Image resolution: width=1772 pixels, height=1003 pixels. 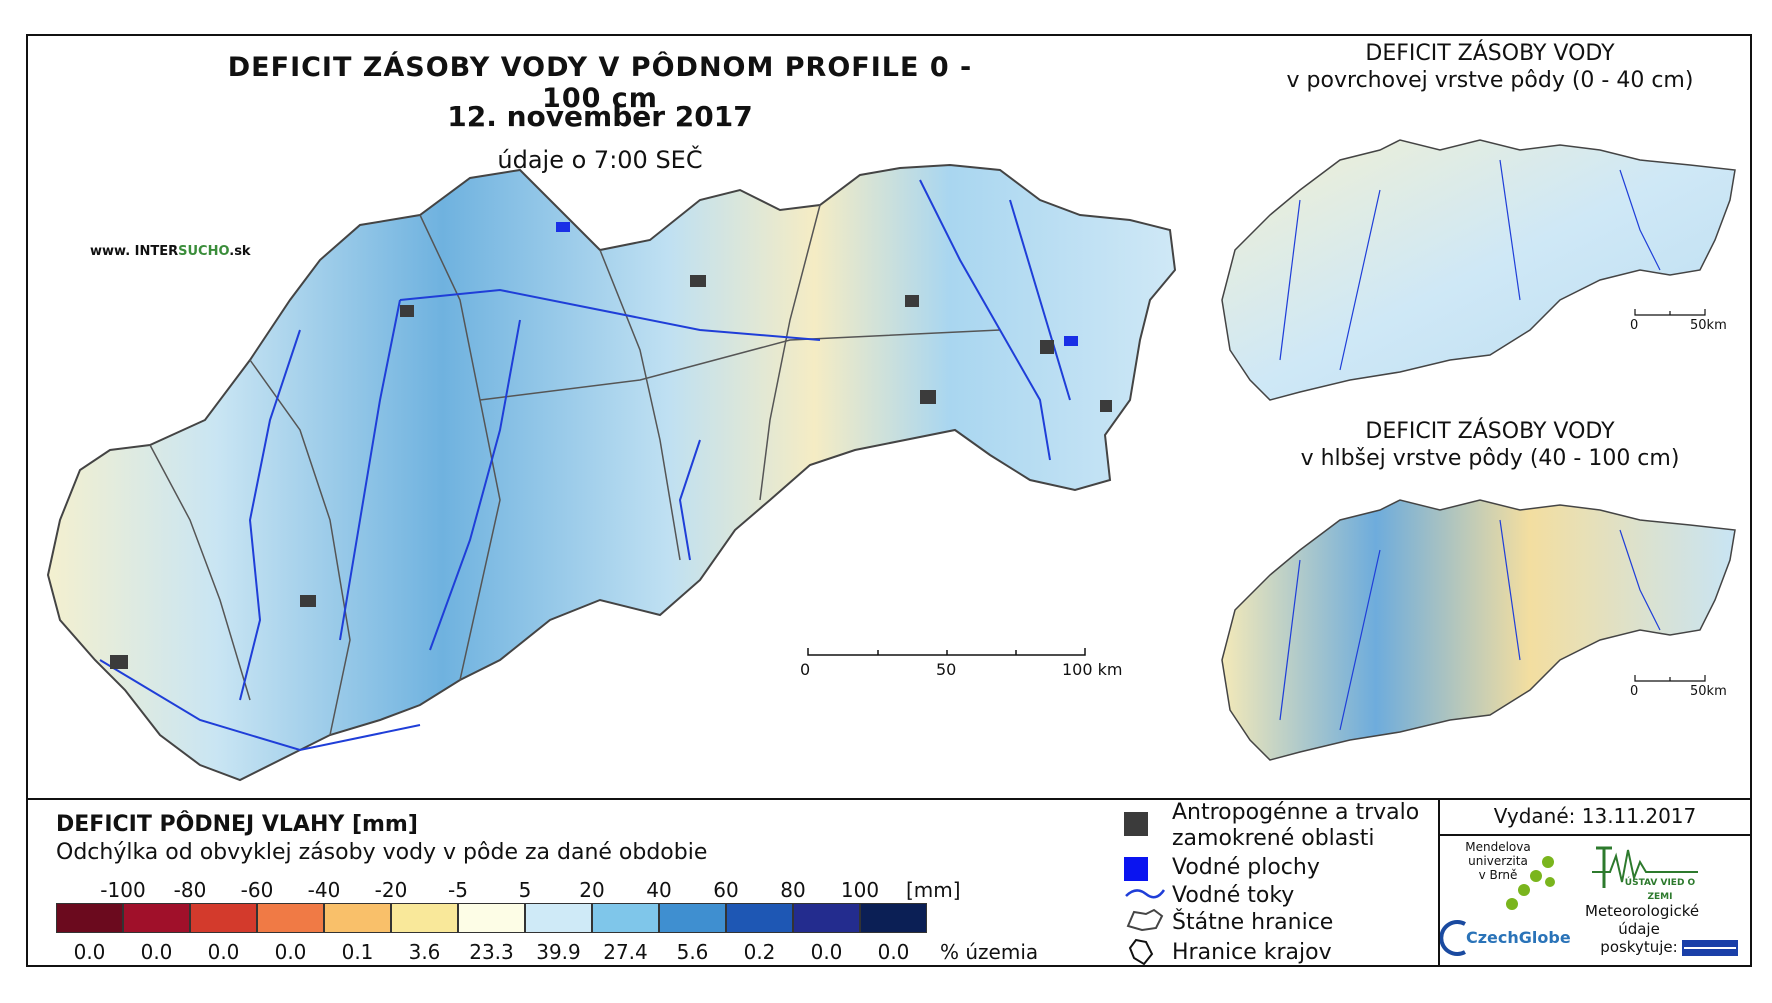 What do you see at coordinates (458, 890) in the screenshot?
I see `legend-tick: -5` at bounding box center [458, 890].